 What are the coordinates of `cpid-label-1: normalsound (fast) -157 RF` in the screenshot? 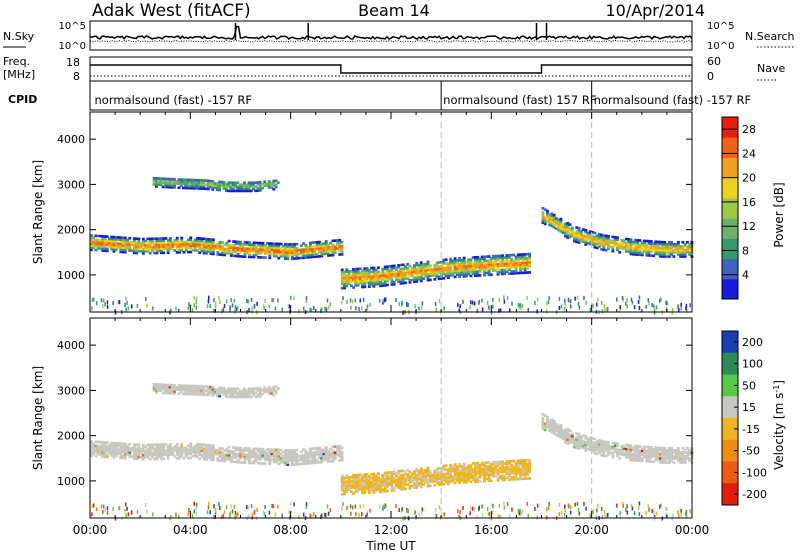 It's located at (173, 100).